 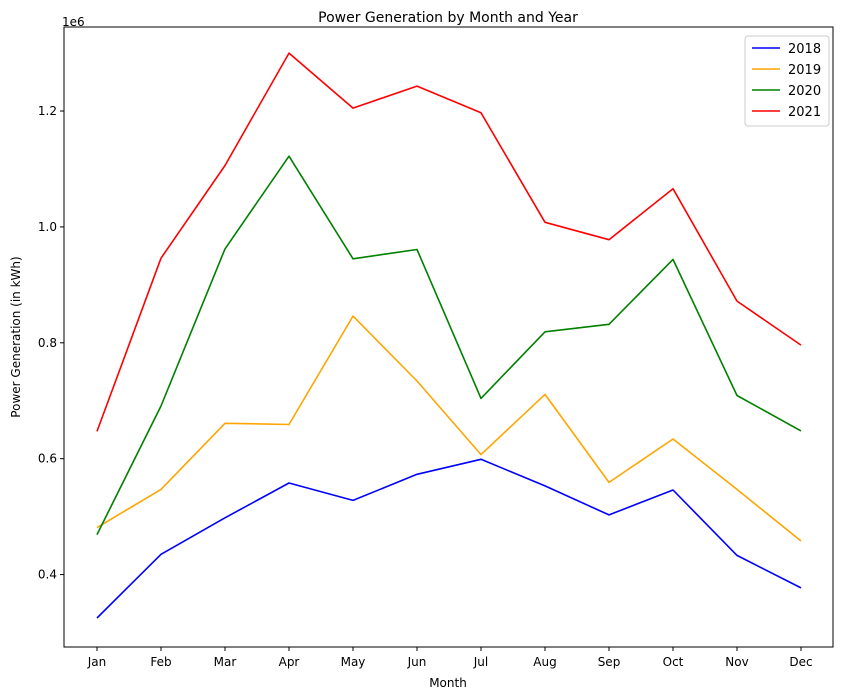 What do you see at coordinates (544, 662) in the screenshot?
I see `x-tick-label: Aug` at bounding box center [544, 662].